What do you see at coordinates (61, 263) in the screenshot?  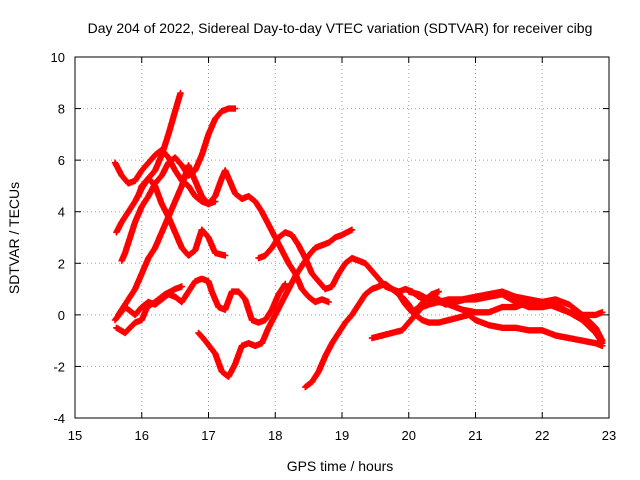 I see `y-tick-label: 2` at bounding box center [61, 263].